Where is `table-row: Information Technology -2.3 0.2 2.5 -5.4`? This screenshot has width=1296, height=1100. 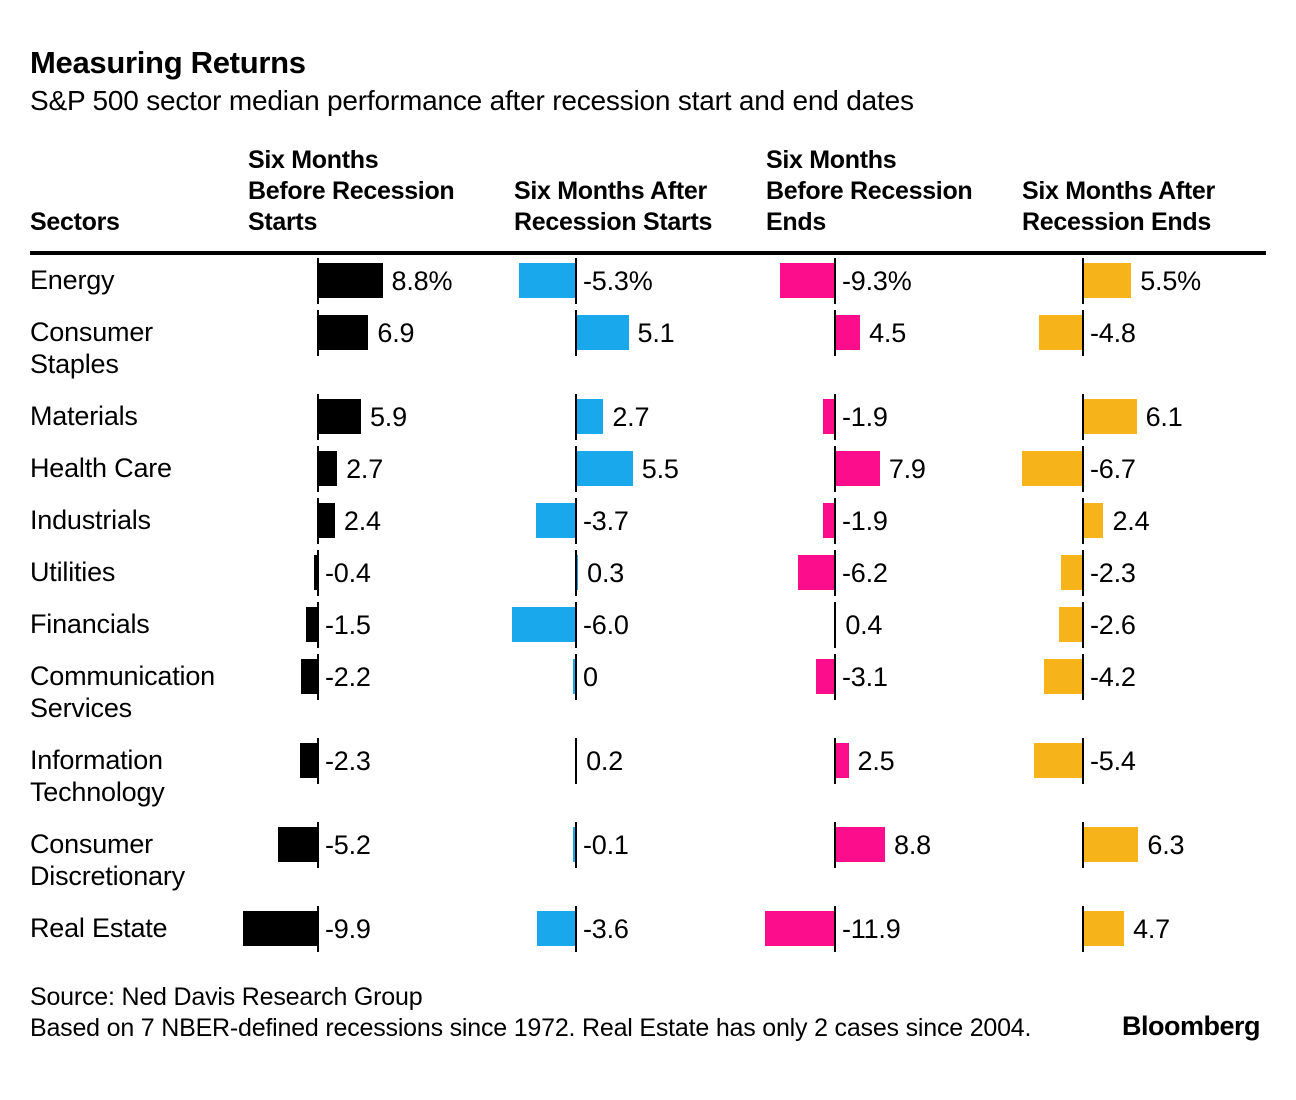
table-row: Information Technology -2.3 0.2 2.5 -5.4 is located at coordinates (648, 777).